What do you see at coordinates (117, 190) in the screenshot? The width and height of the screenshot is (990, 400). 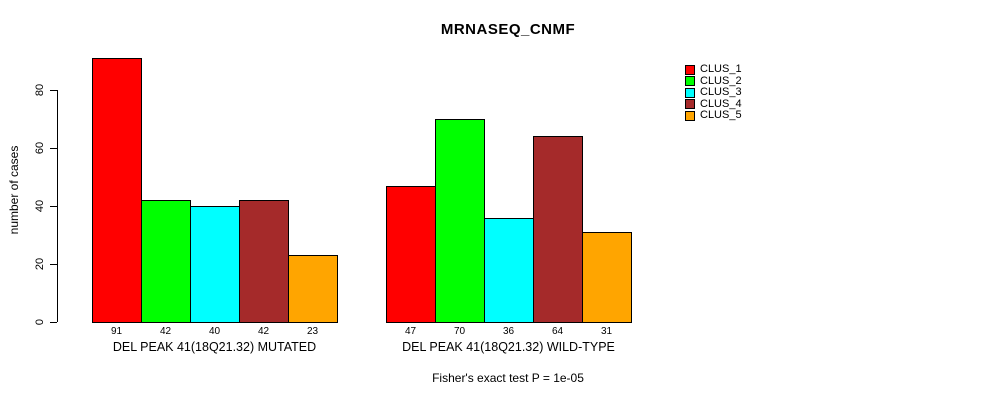 I see `bar-CLUS_1-group1` at bounding box center [117, 190].